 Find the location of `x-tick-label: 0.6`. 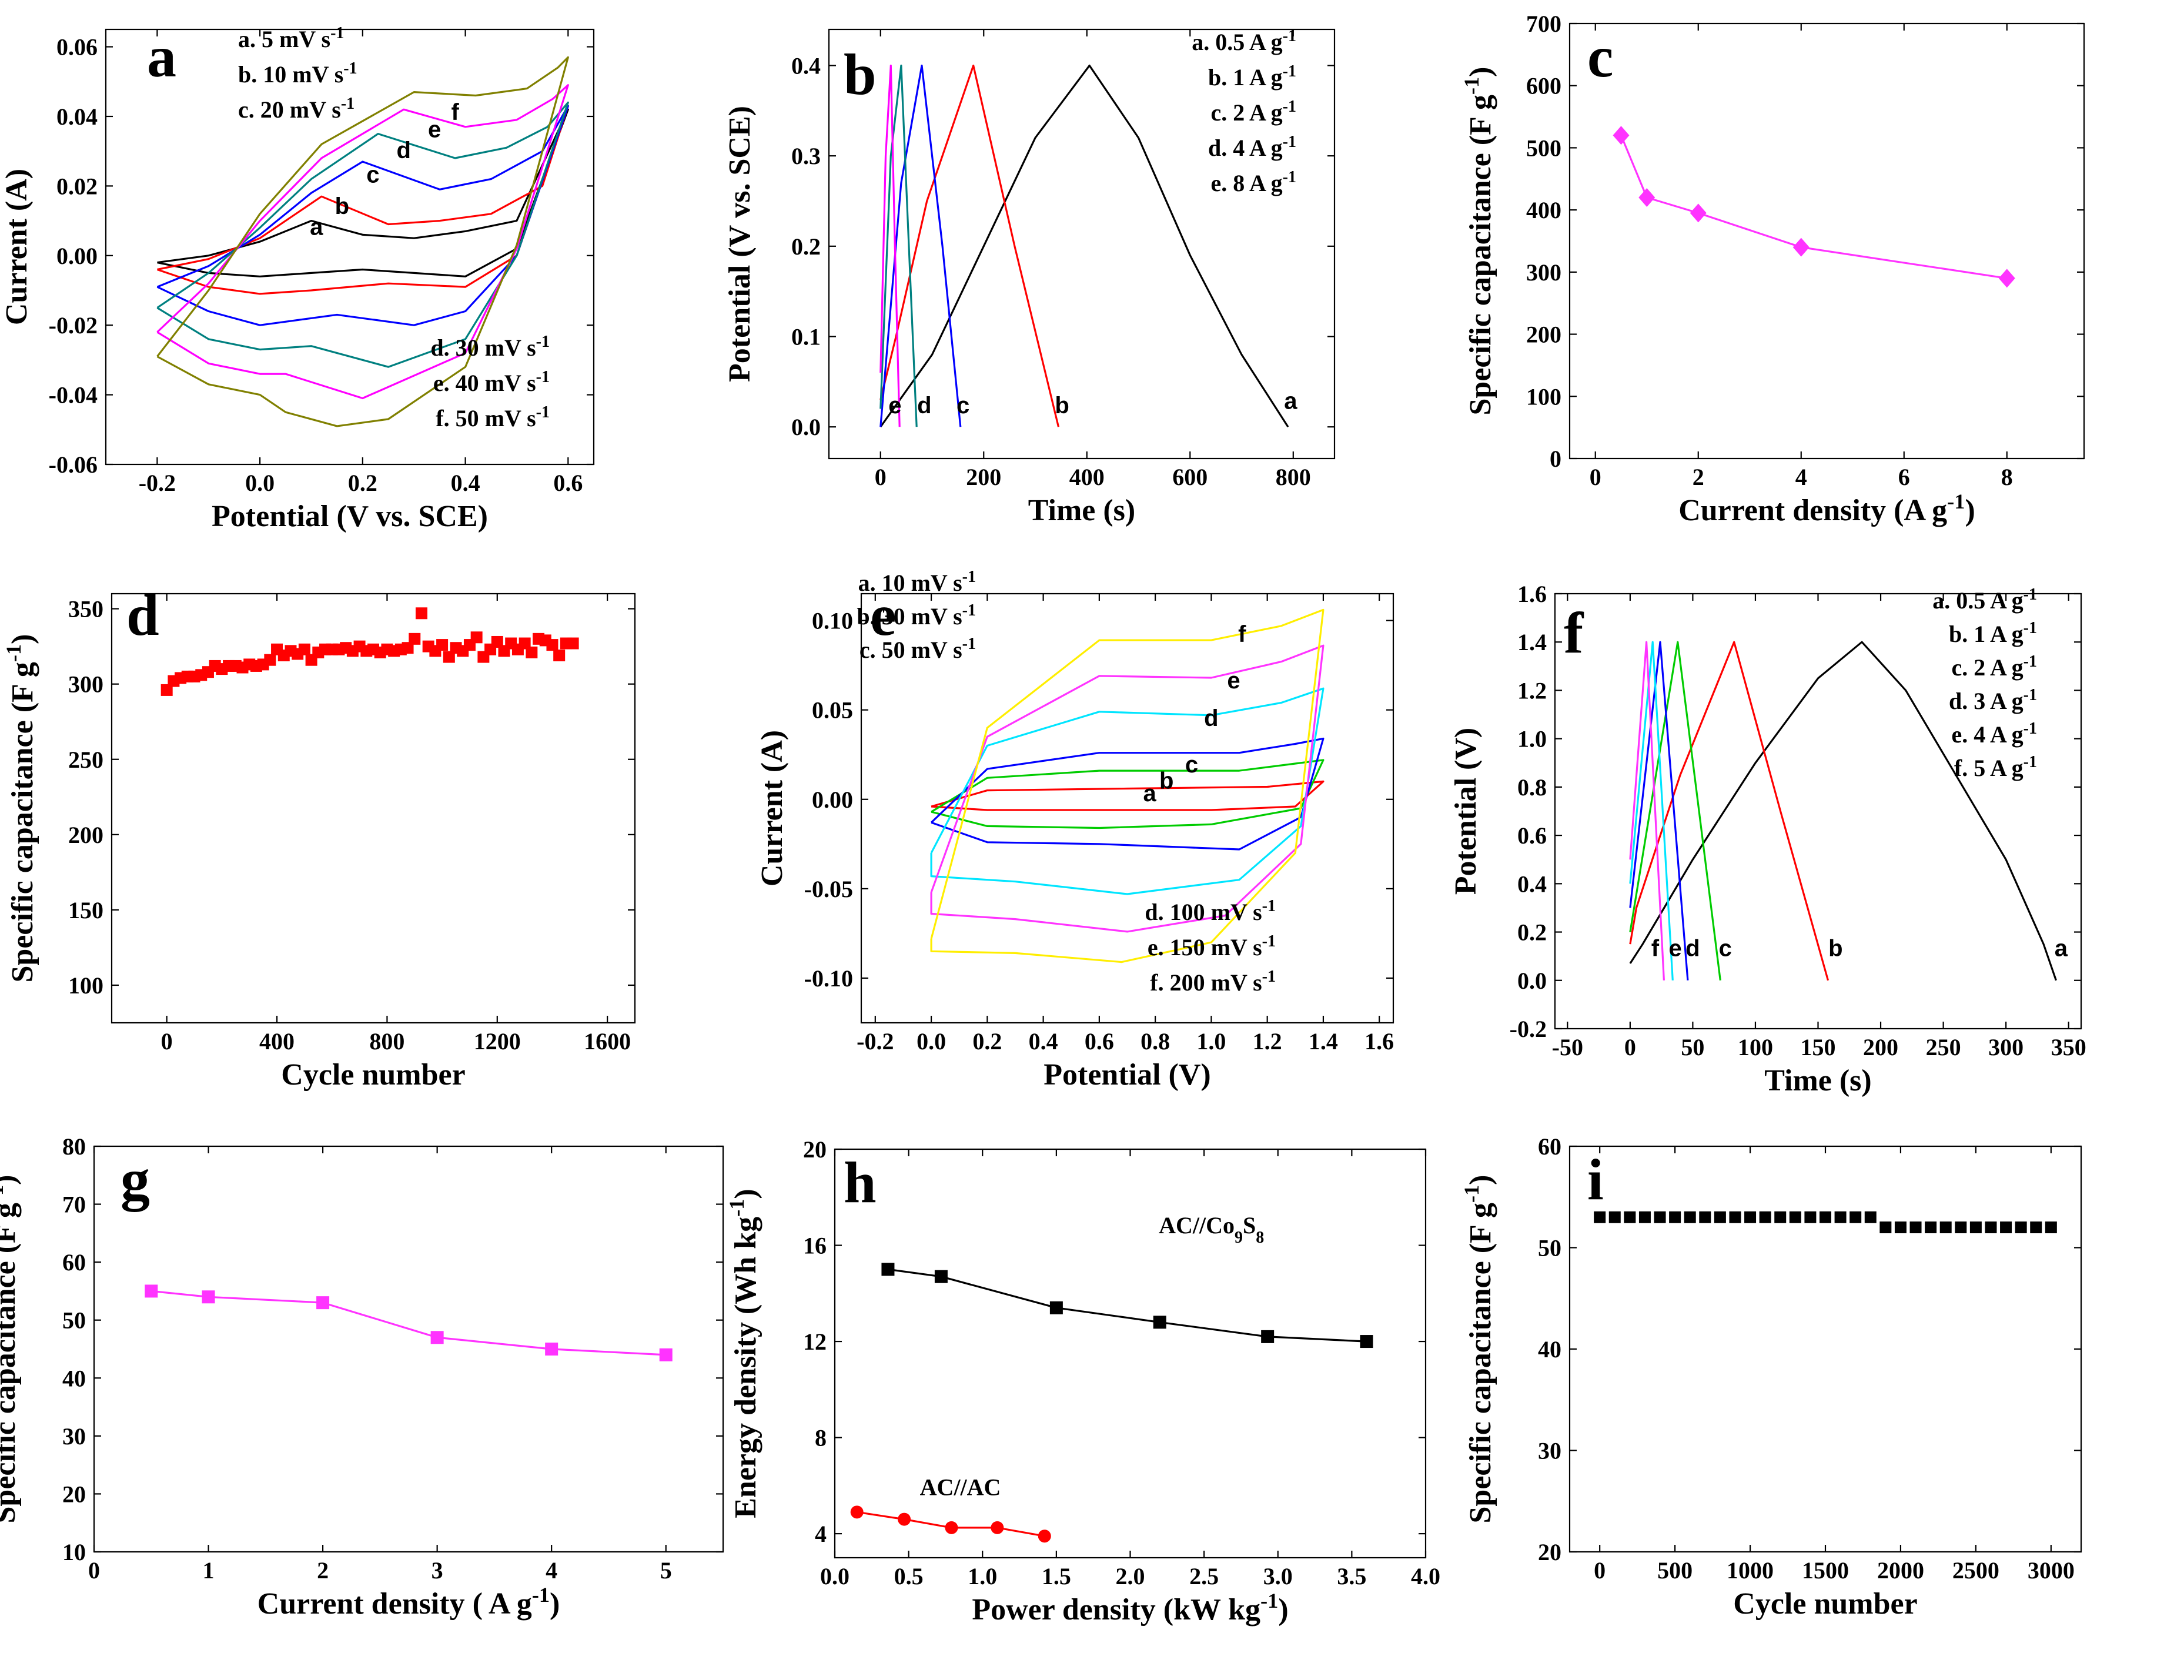

x-tick-label: 0.6 is located at coordinates (568, 483).